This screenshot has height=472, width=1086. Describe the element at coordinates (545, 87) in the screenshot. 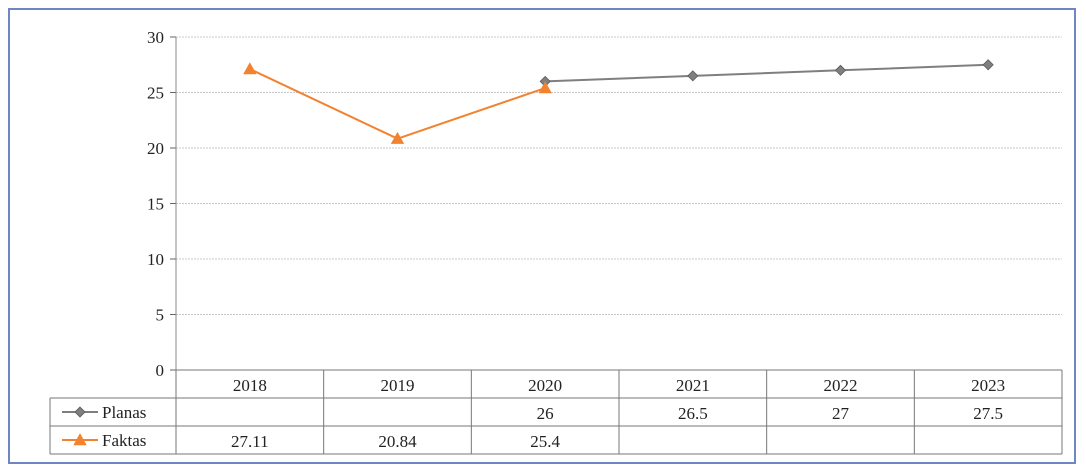

I see `point-faktas-2020` at that location.